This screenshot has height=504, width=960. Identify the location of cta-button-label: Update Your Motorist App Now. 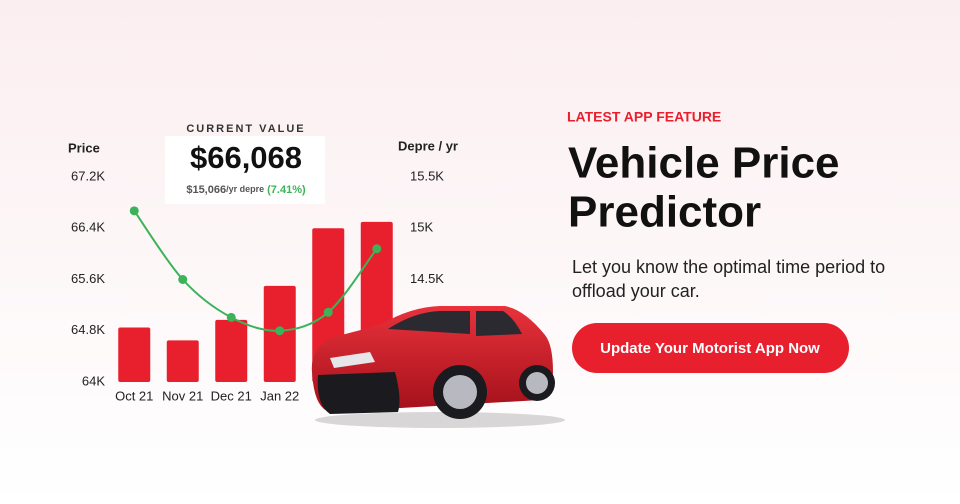
(710, 348).